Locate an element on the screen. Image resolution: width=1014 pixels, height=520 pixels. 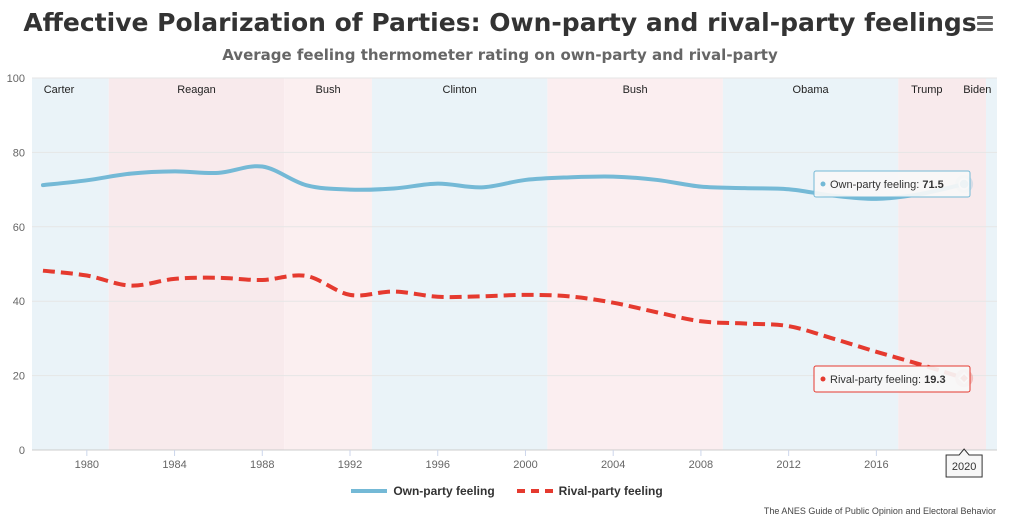
band-biden is located at coordinates (991, 264).